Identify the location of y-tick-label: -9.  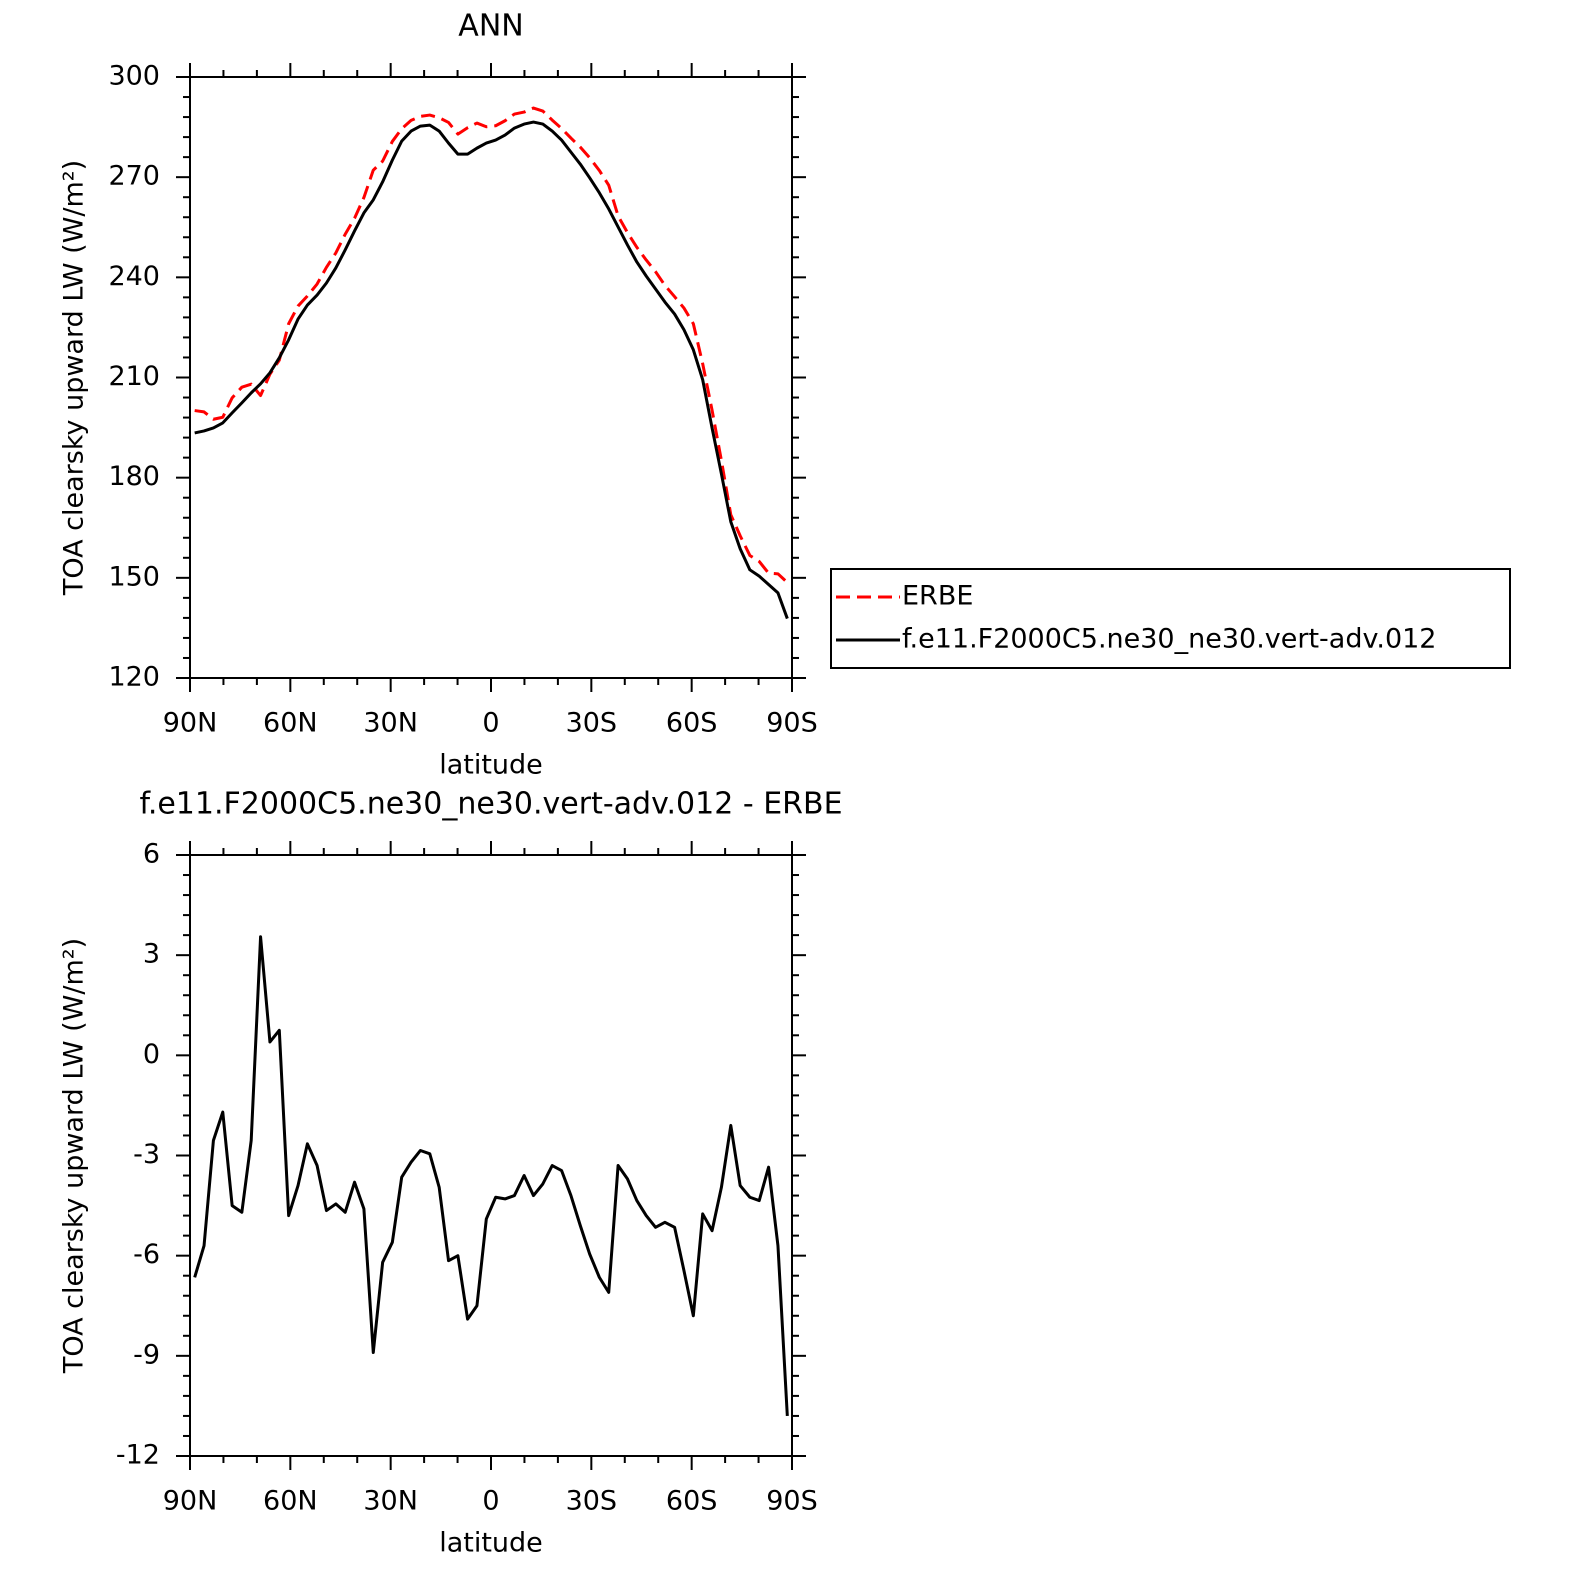
(146, 1354).